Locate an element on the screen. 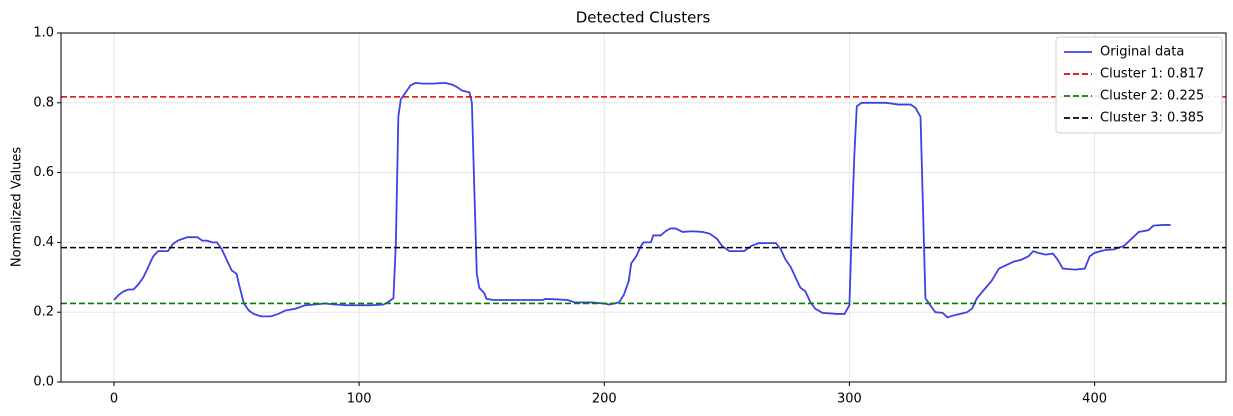  x-tick-label: 200 is located at coordinates (604, 399).